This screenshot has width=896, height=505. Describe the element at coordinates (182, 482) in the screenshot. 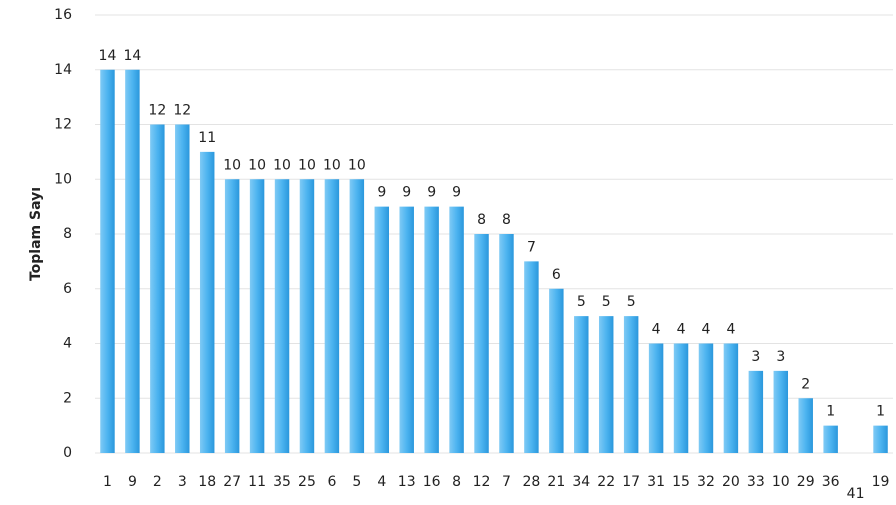

I see `x-tick-label: 3` at that location.